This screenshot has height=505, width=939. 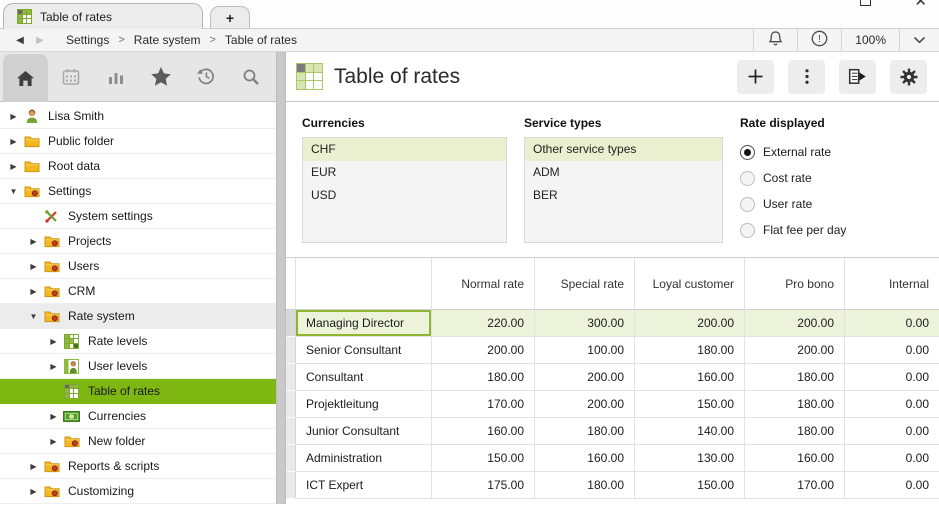 I want to click on row-label-managing-director: Managing Director, so click(x=364, y=323).